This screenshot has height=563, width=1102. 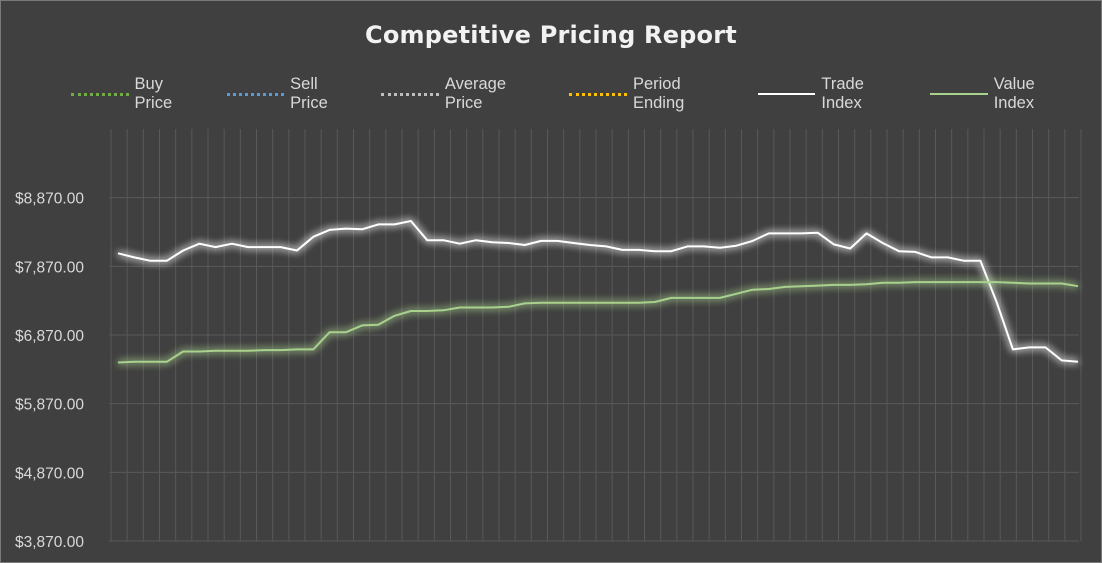 What do you see at coordinates (49, 336) in the screenshot?
I see `y-tick-label: $6,870.00` at bounding box center [49, 336].